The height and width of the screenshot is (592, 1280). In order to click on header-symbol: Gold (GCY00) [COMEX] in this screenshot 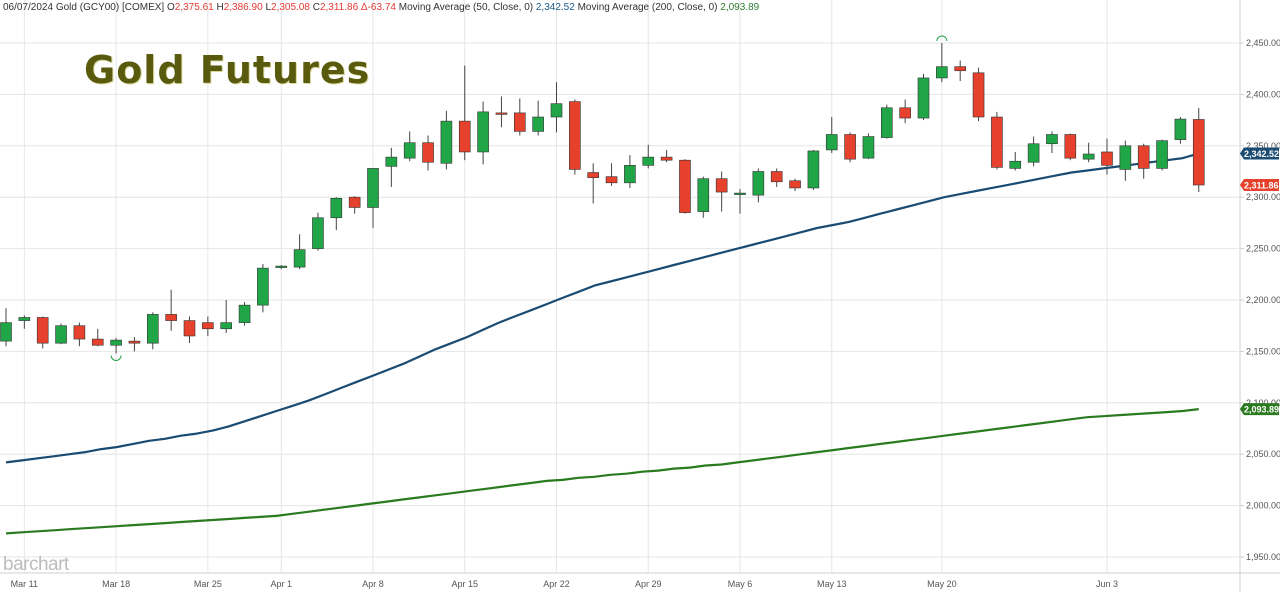, I will do `click(110, 7)`.